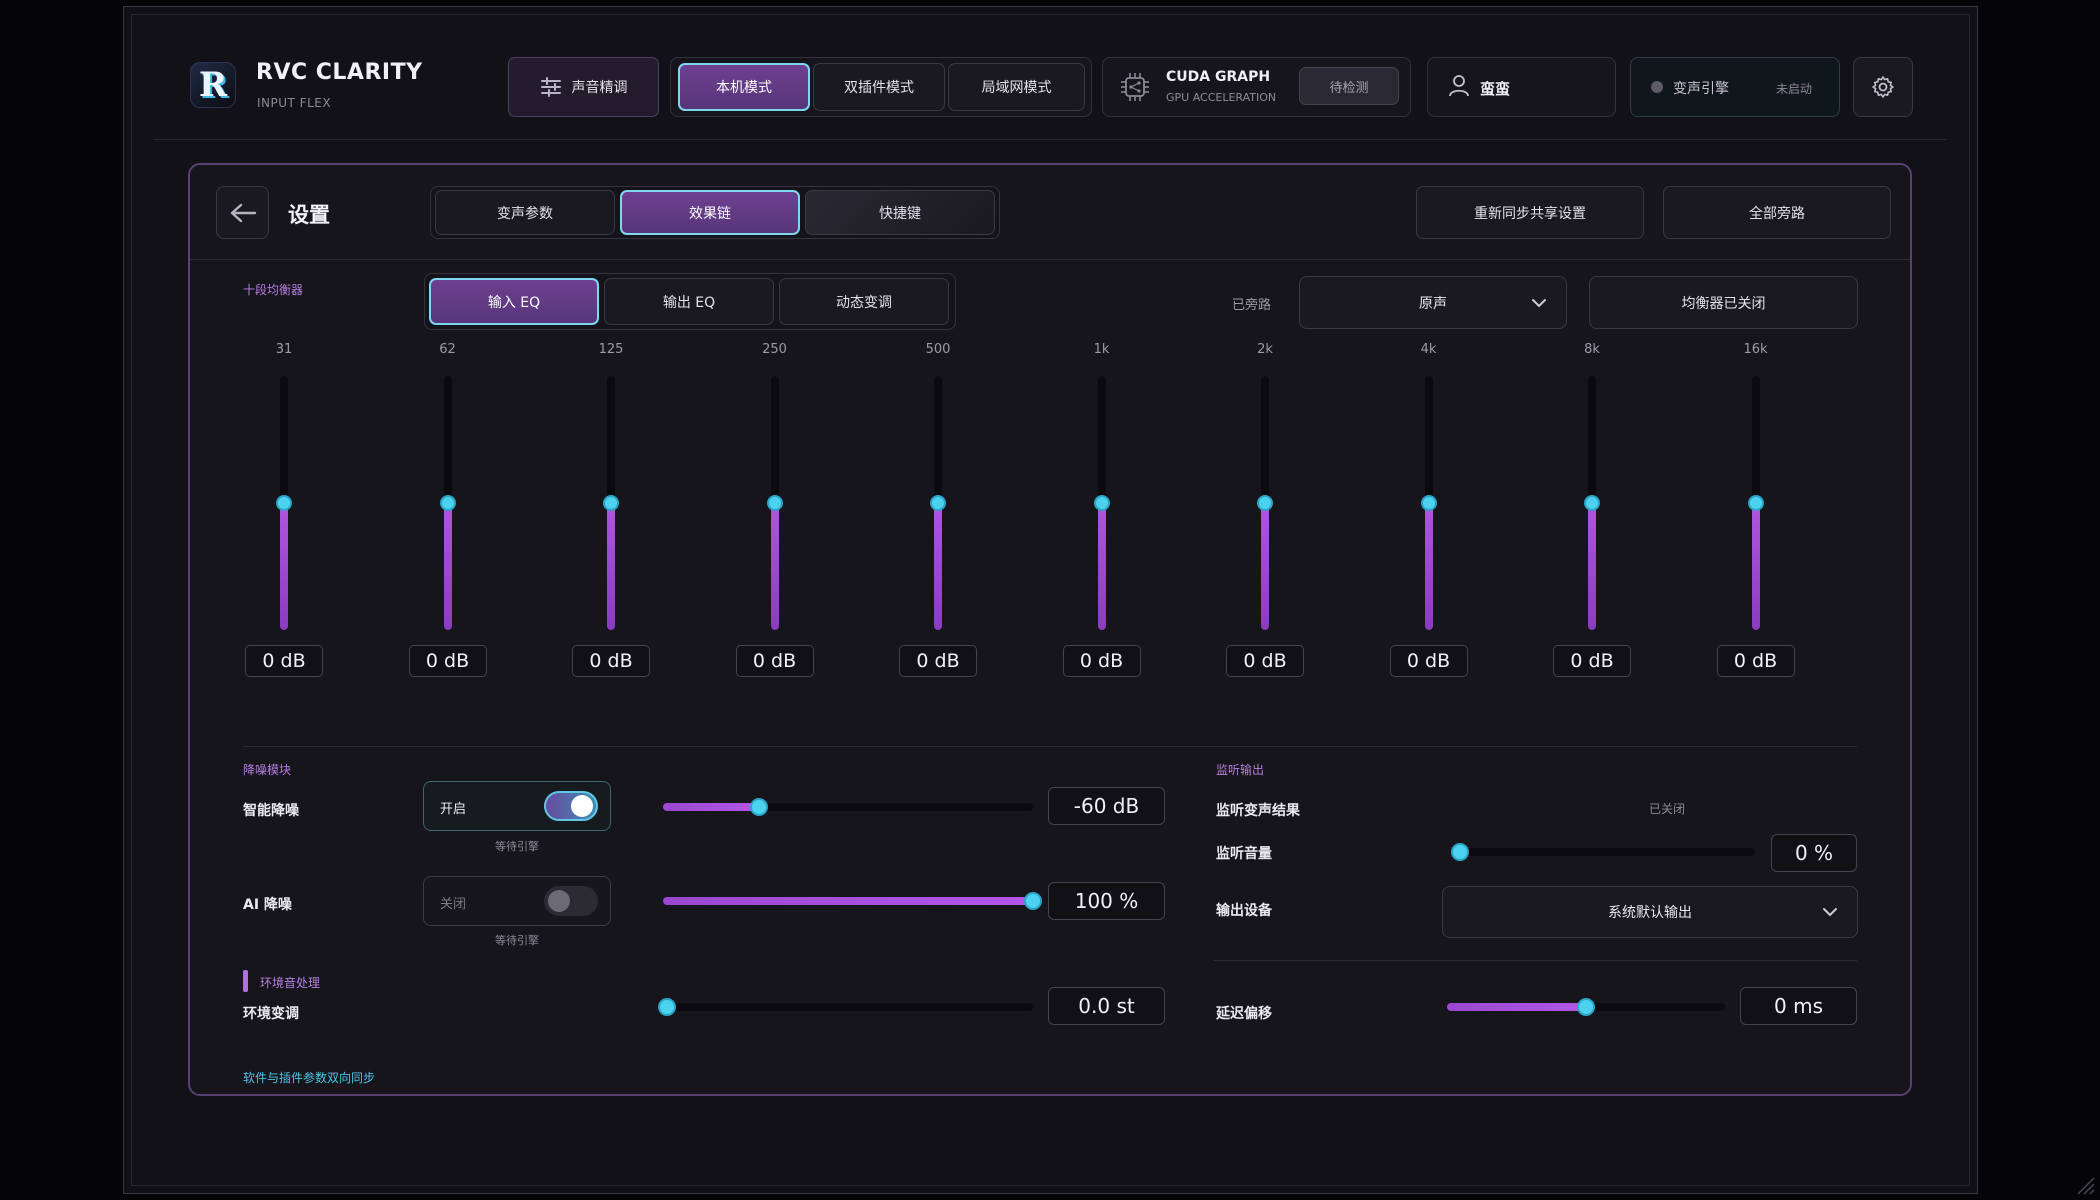  Describe the element at coordinates (1657, 87) in the screenshot. I see `engine-status-dot` at that location.